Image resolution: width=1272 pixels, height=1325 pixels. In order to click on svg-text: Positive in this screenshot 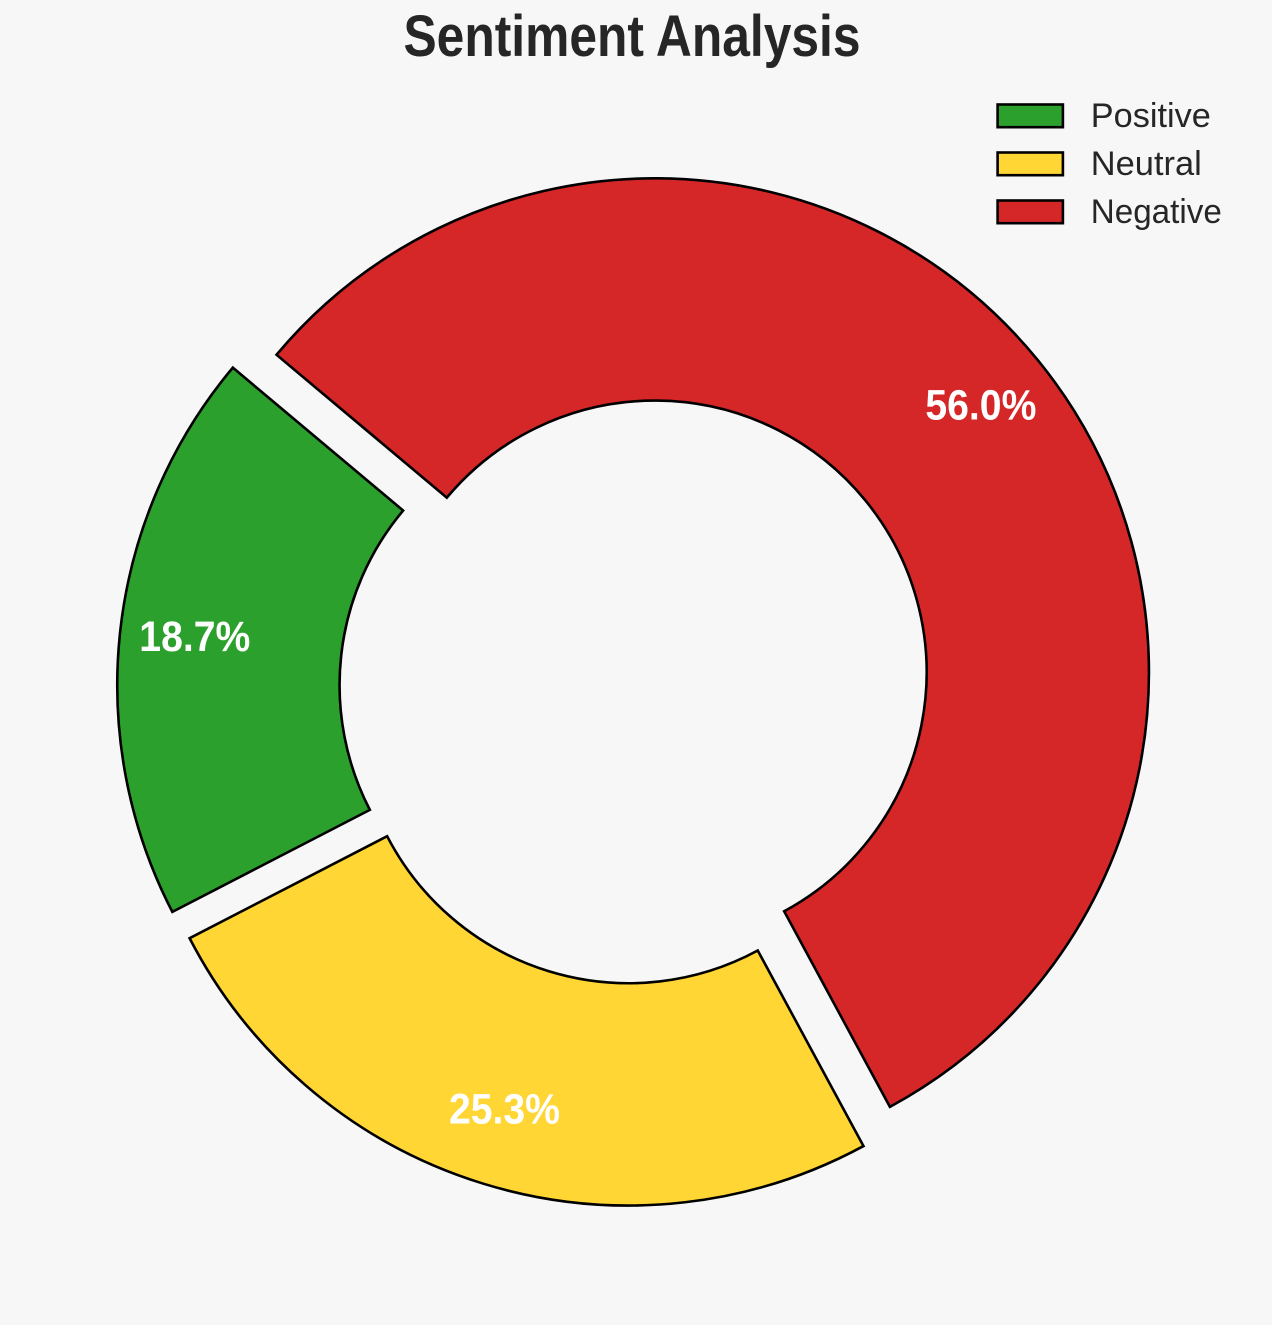, I will do `click(1151, 116)`.